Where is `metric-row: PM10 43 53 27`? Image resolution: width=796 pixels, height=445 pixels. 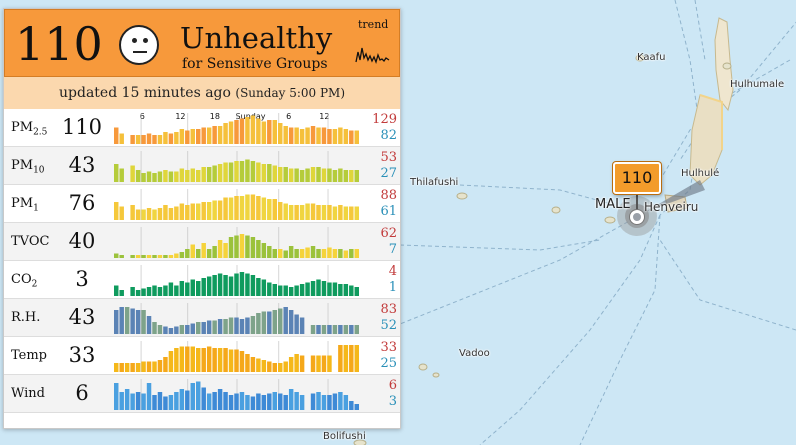
metric-row: PM10 43 53 27 is located at coordinates (202, 166).